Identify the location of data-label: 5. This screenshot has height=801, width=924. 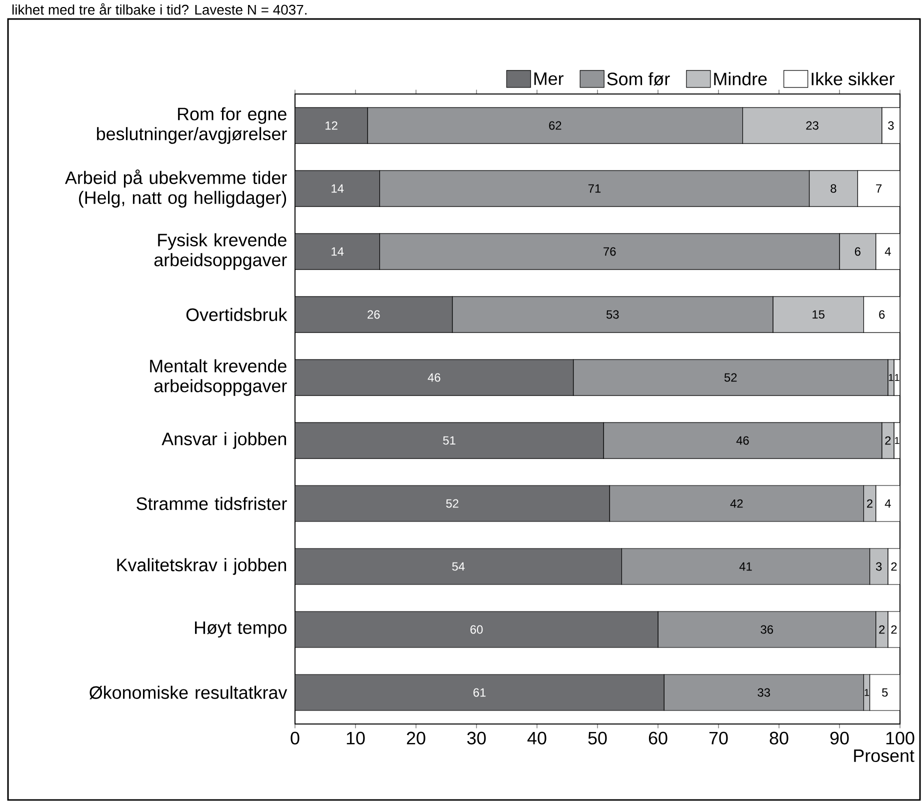
(885, 692).